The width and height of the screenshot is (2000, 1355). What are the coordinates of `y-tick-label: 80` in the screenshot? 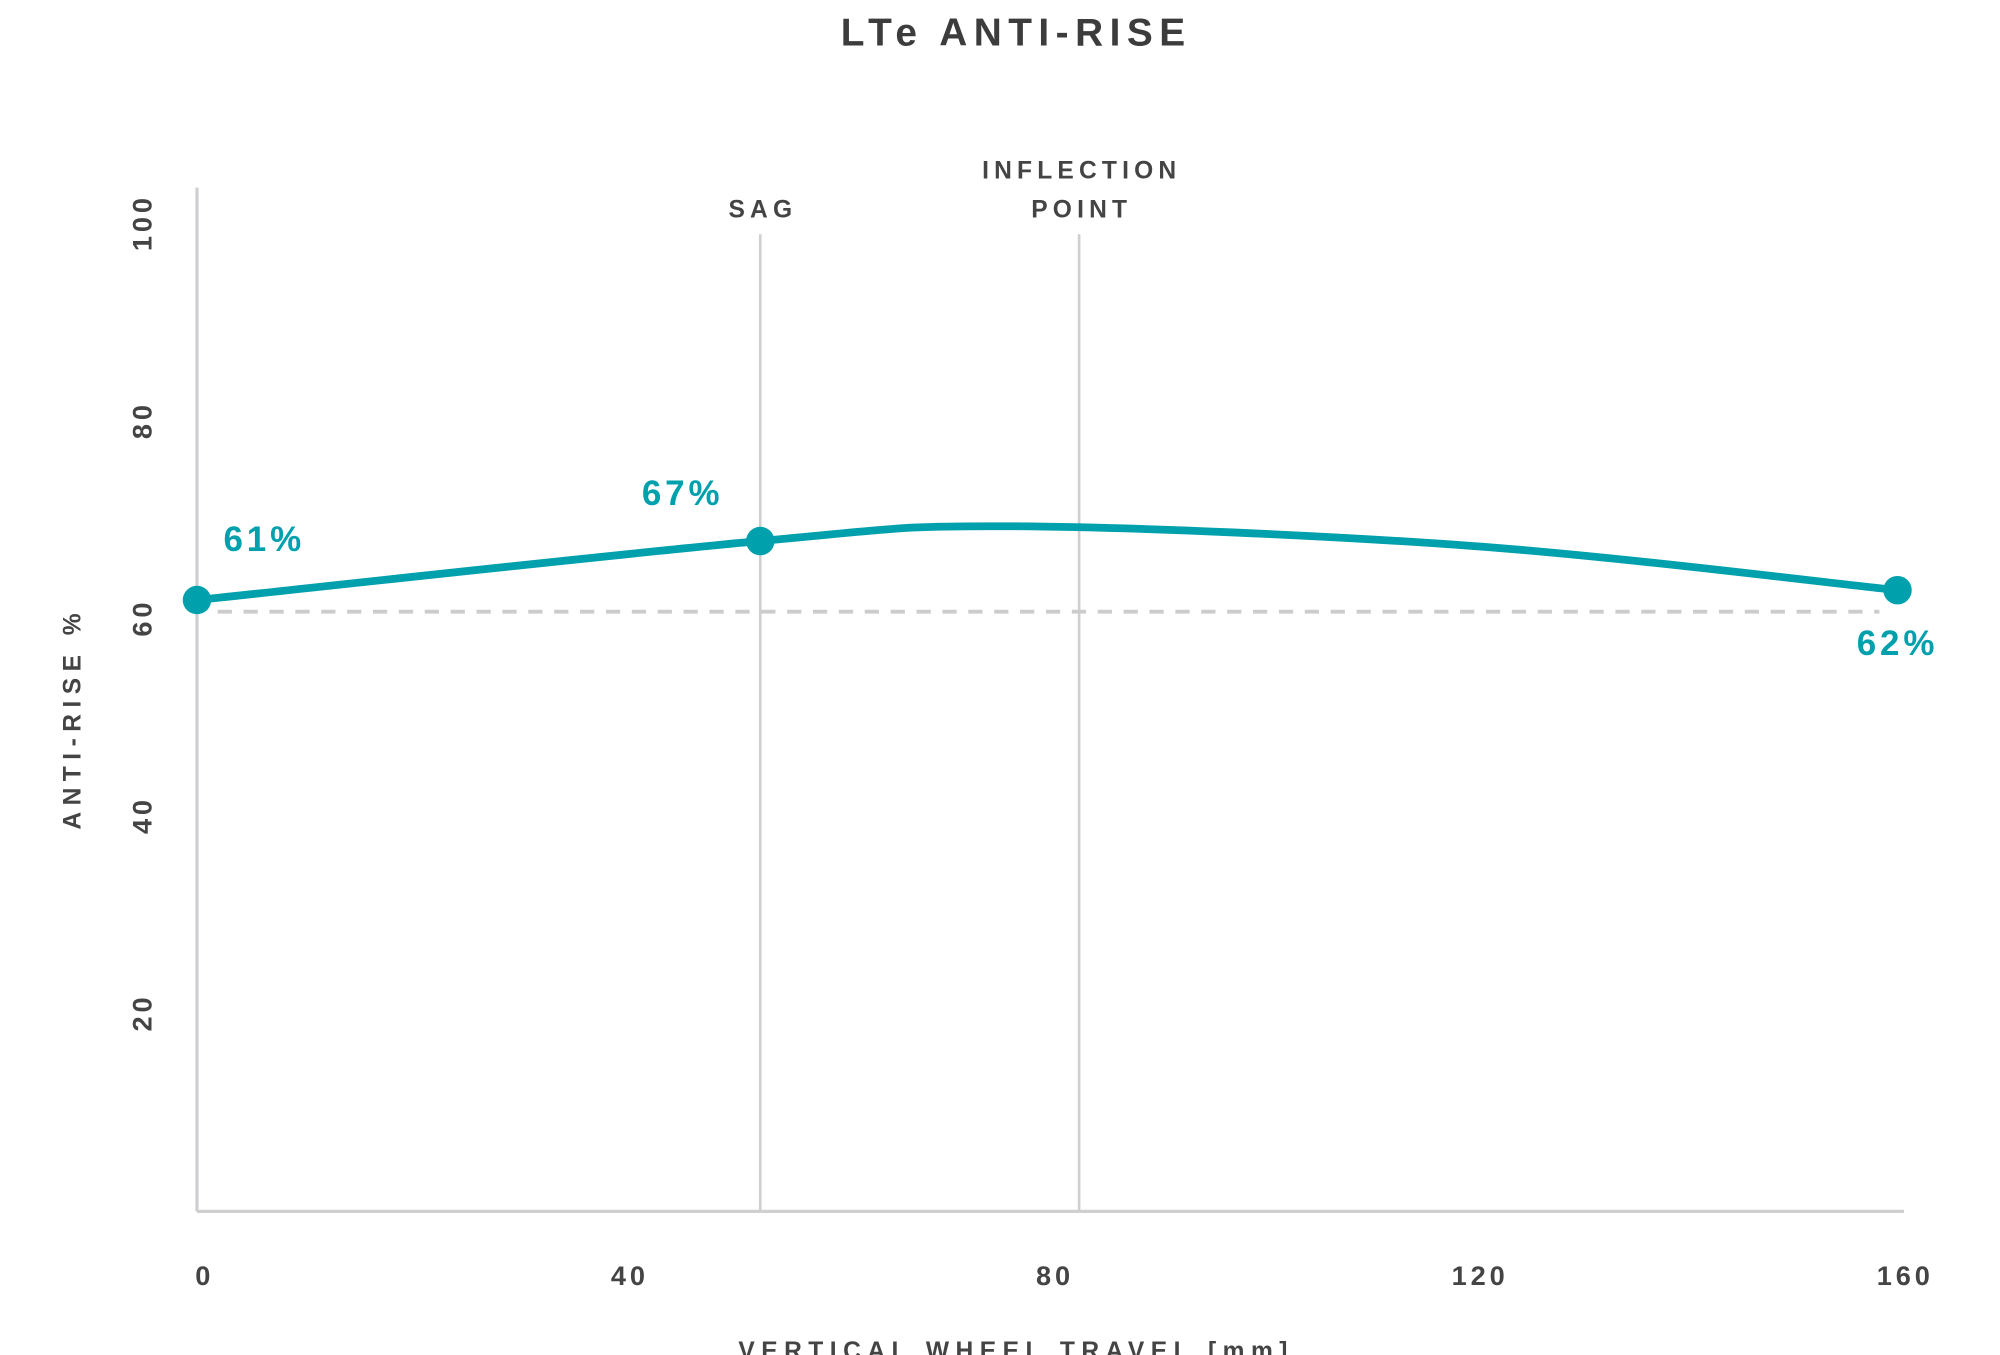 It's located at (142, 420).